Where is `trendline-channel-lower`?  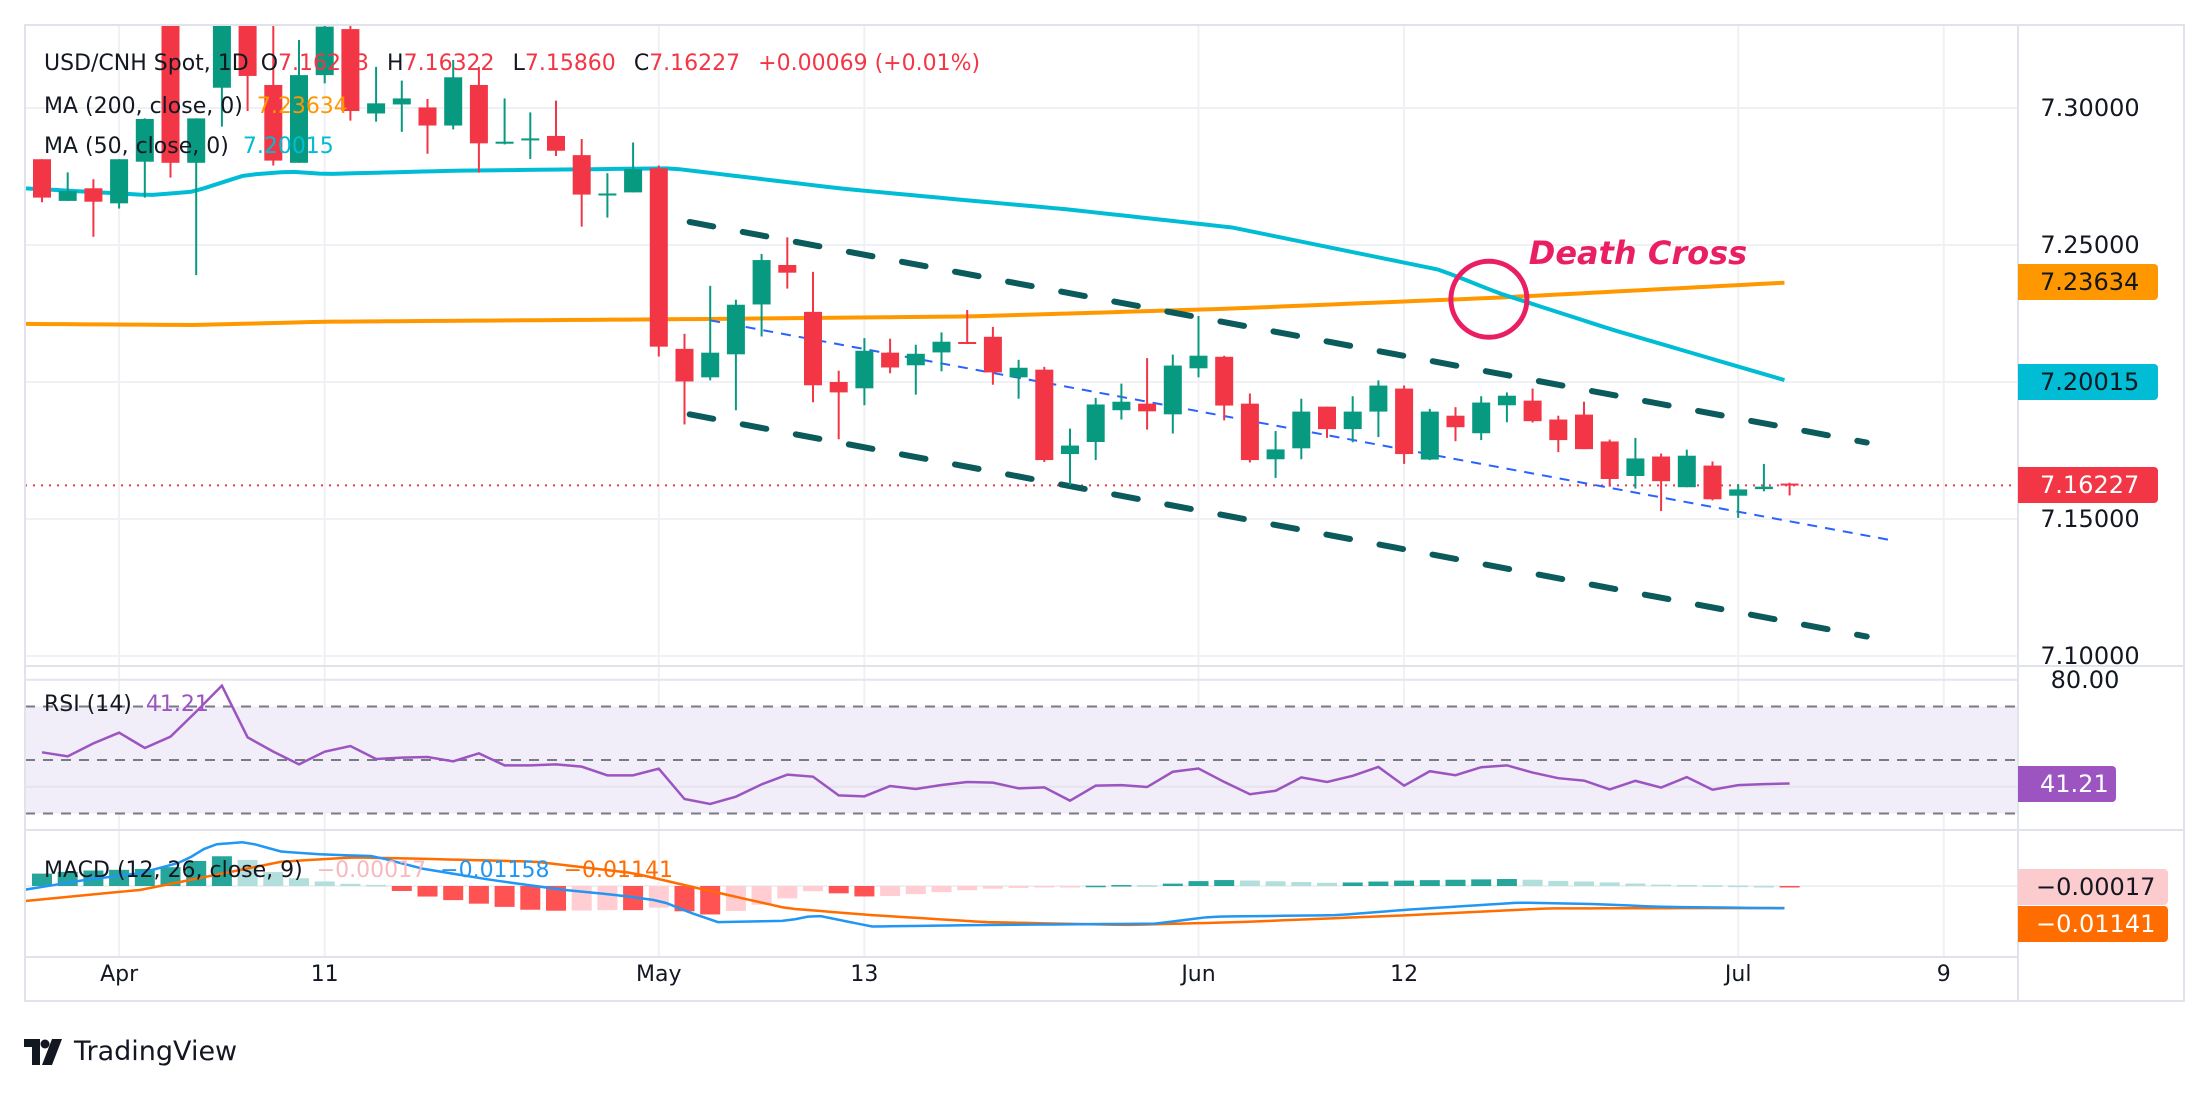 trendline-channel-lower is located at coordinates (1278, 525).